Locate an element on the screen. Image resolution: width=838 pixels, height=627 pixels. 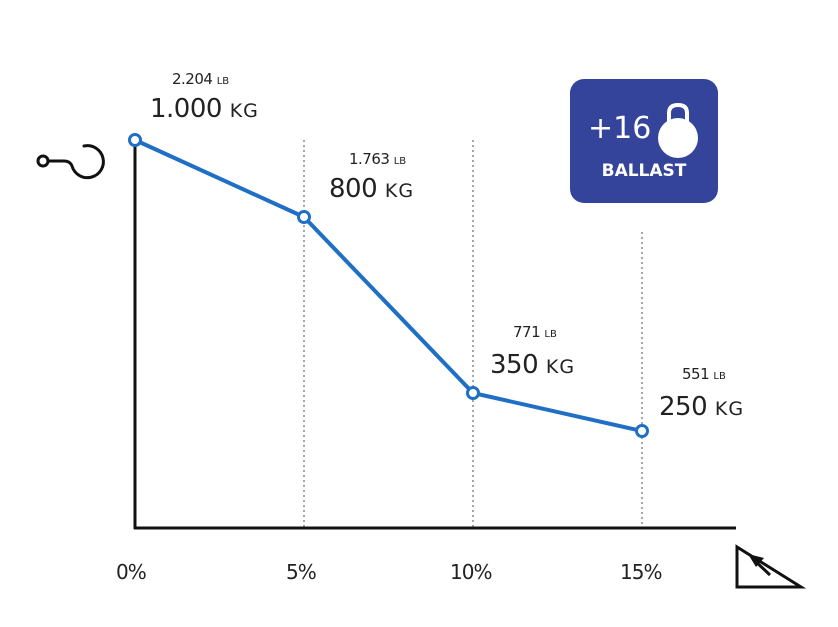
lb-value: 1.763 is located at coordinates (369, 159).